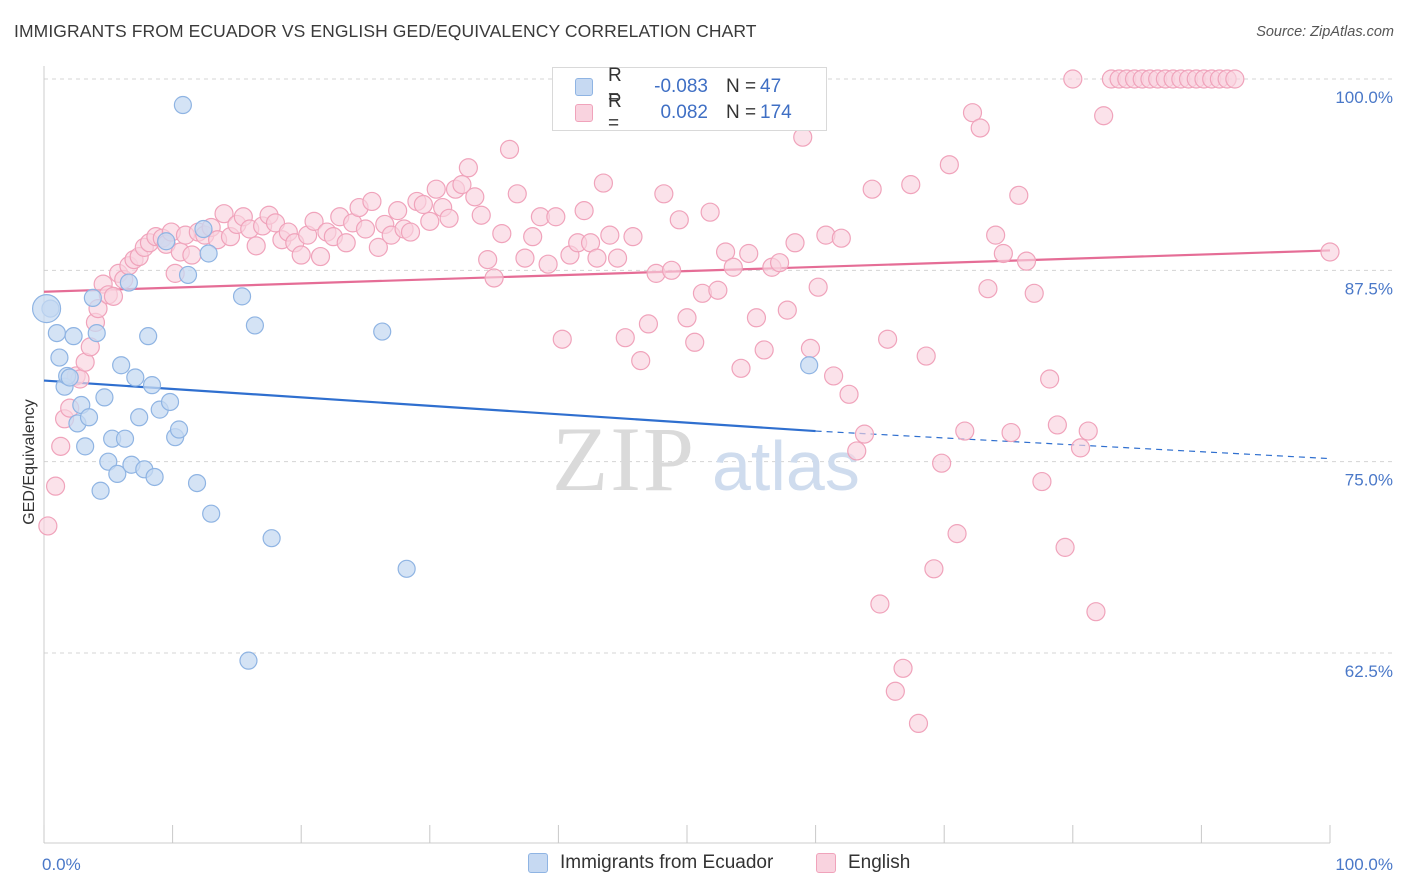 This screenshot has width=1406, height=892. Describe the element at coordinates (667, 862) in the screenshot. I see `legend-label-ecuador: Immigrants from Ecuador` at that location.